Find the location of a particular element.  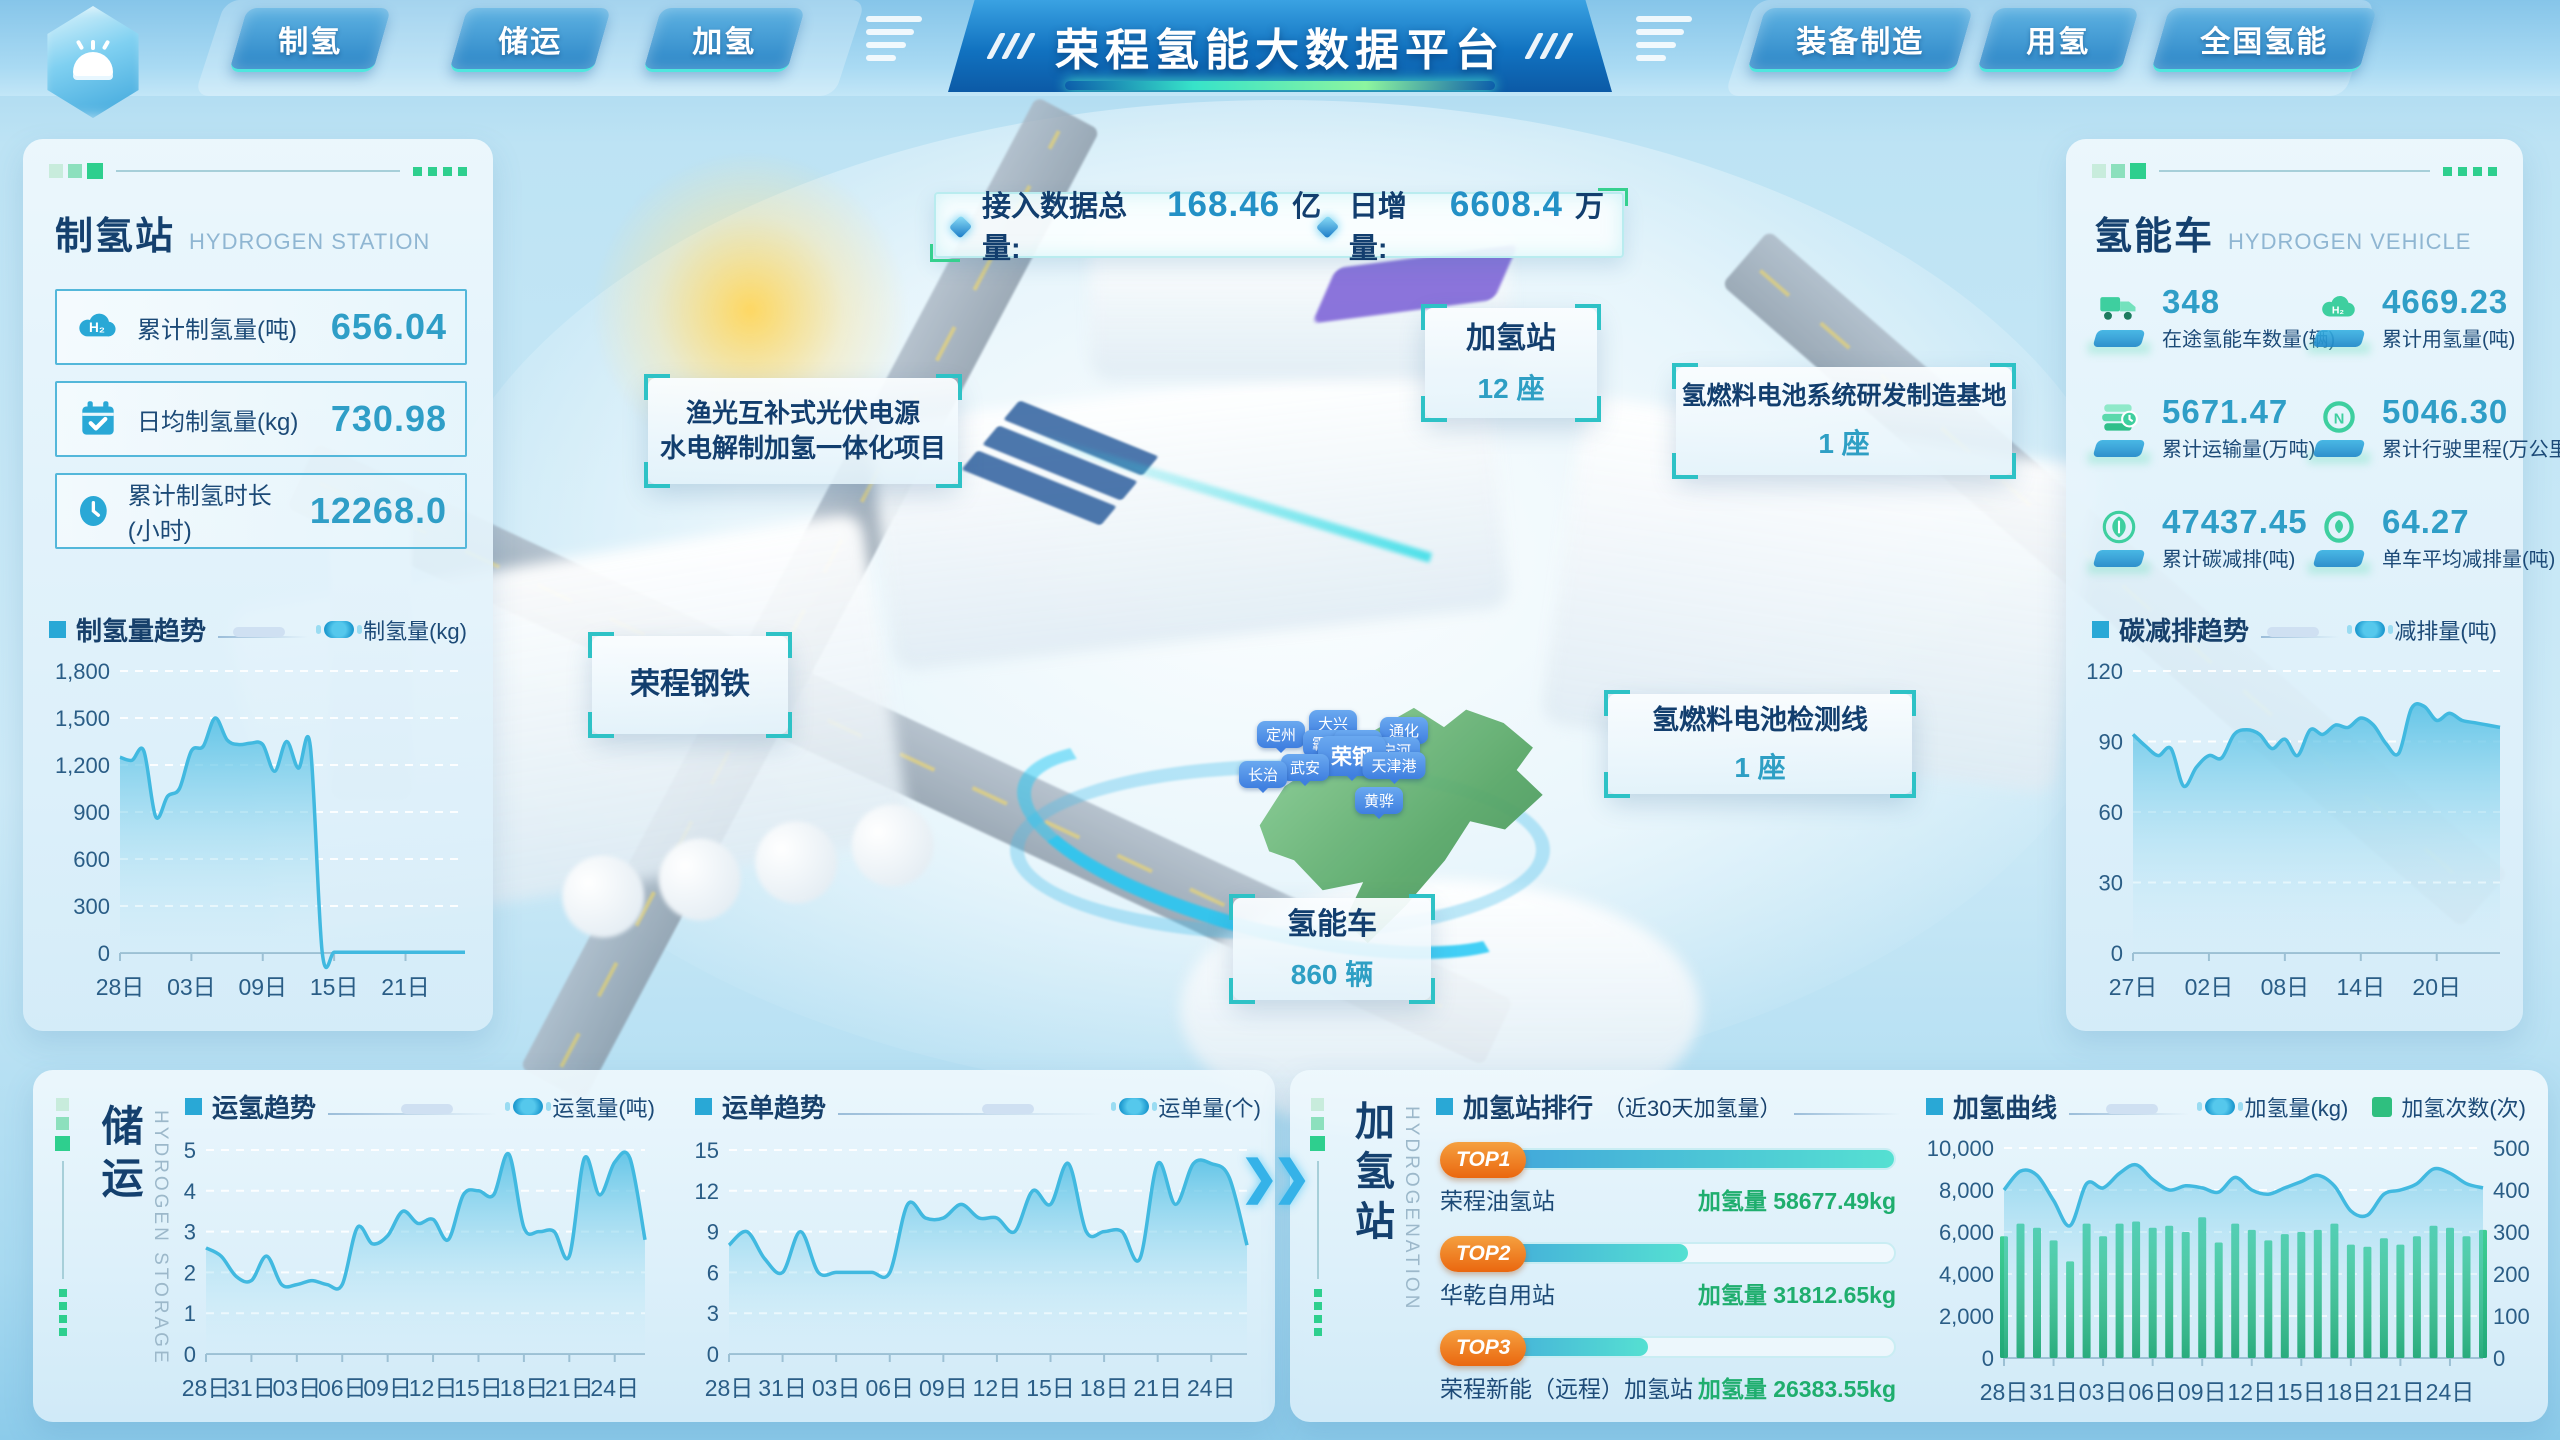

svg-text: 400 is located at coordinates (2511, 1190).